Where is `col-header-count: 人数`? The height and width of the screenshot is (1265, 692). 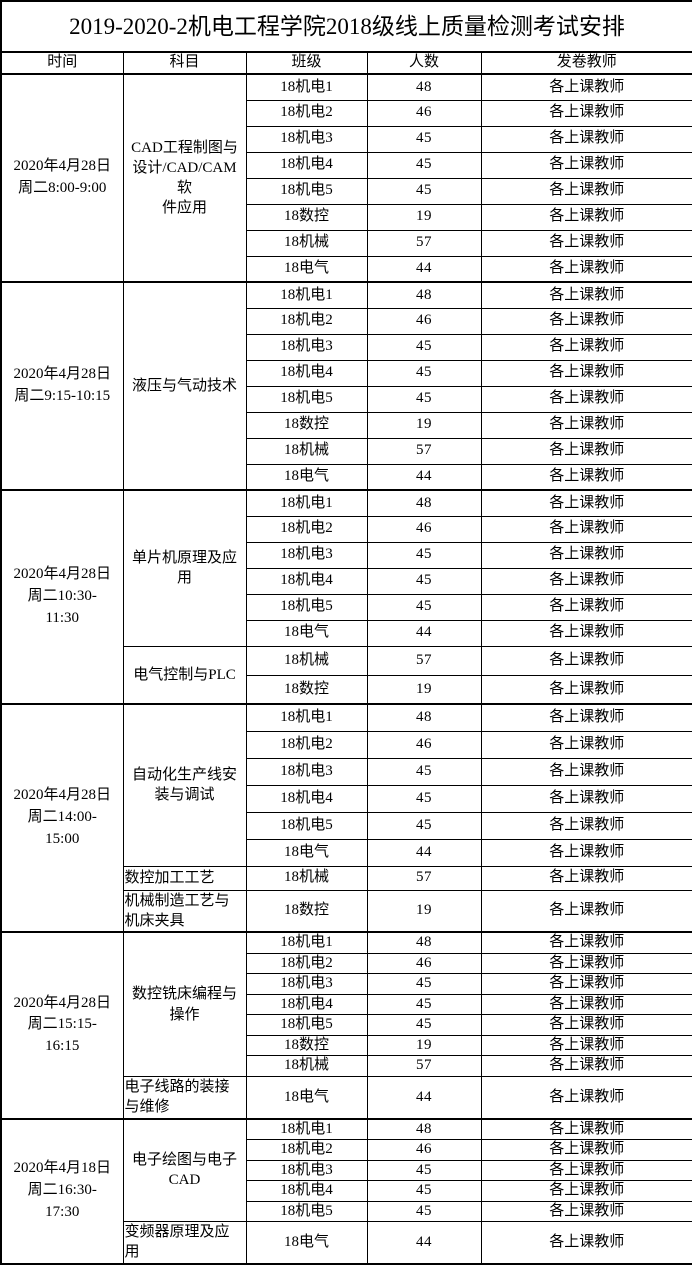 col-header-count: 人数 is located at coordinates (424, 63).